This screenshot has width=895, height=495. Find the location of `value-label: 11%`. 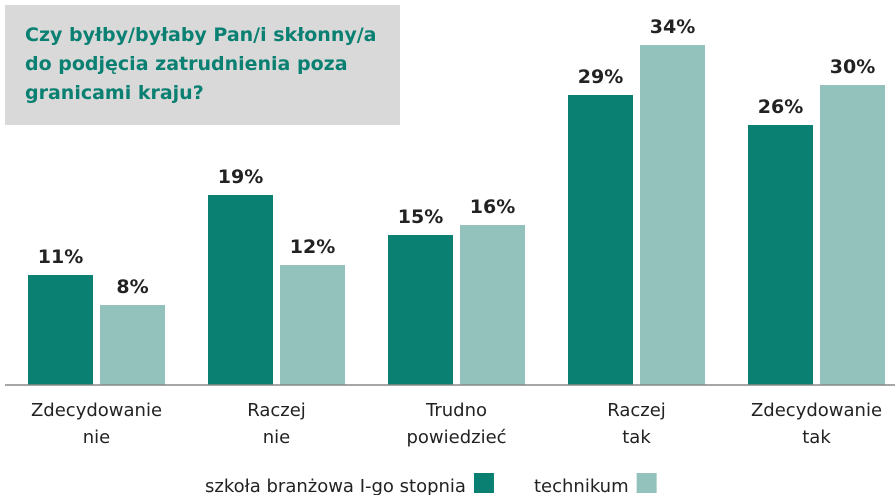

value-label: 11% is located at coordinates (60, 257).